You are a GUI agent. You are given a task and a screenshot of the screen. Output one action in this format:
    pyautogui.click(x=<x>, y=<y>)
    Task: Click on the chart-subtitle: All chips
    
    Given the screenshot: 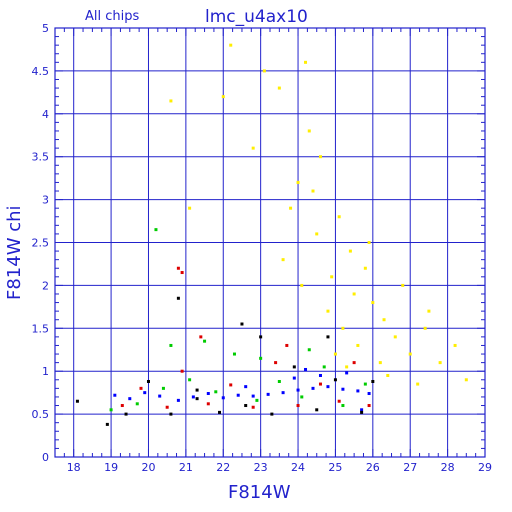 What is the action you would take?
    pyautogui.click(x=112, y=16)
    